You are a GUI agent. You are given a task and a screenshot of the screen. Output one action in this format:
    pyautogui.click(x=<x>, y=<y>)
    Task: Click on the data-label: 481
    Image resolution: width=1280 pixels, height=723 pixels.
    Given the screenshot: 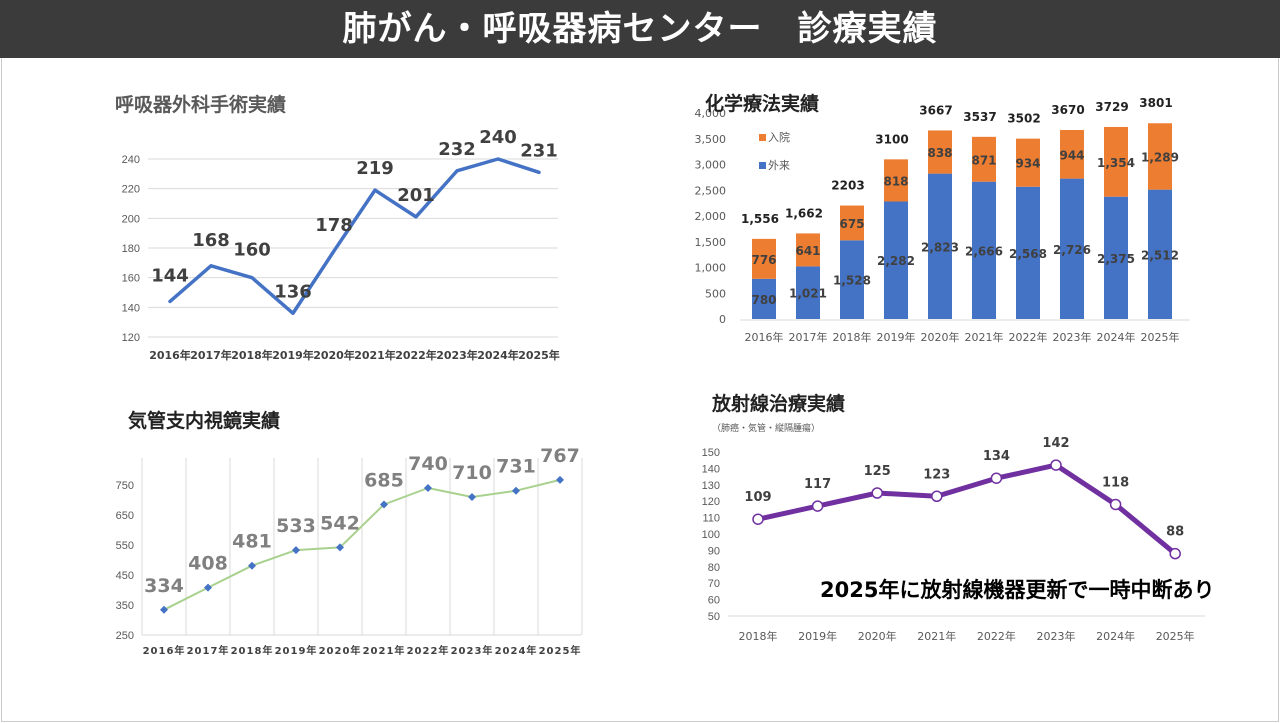 What is the action you would take?
    pyautogui.click(x=252, y=542)
    